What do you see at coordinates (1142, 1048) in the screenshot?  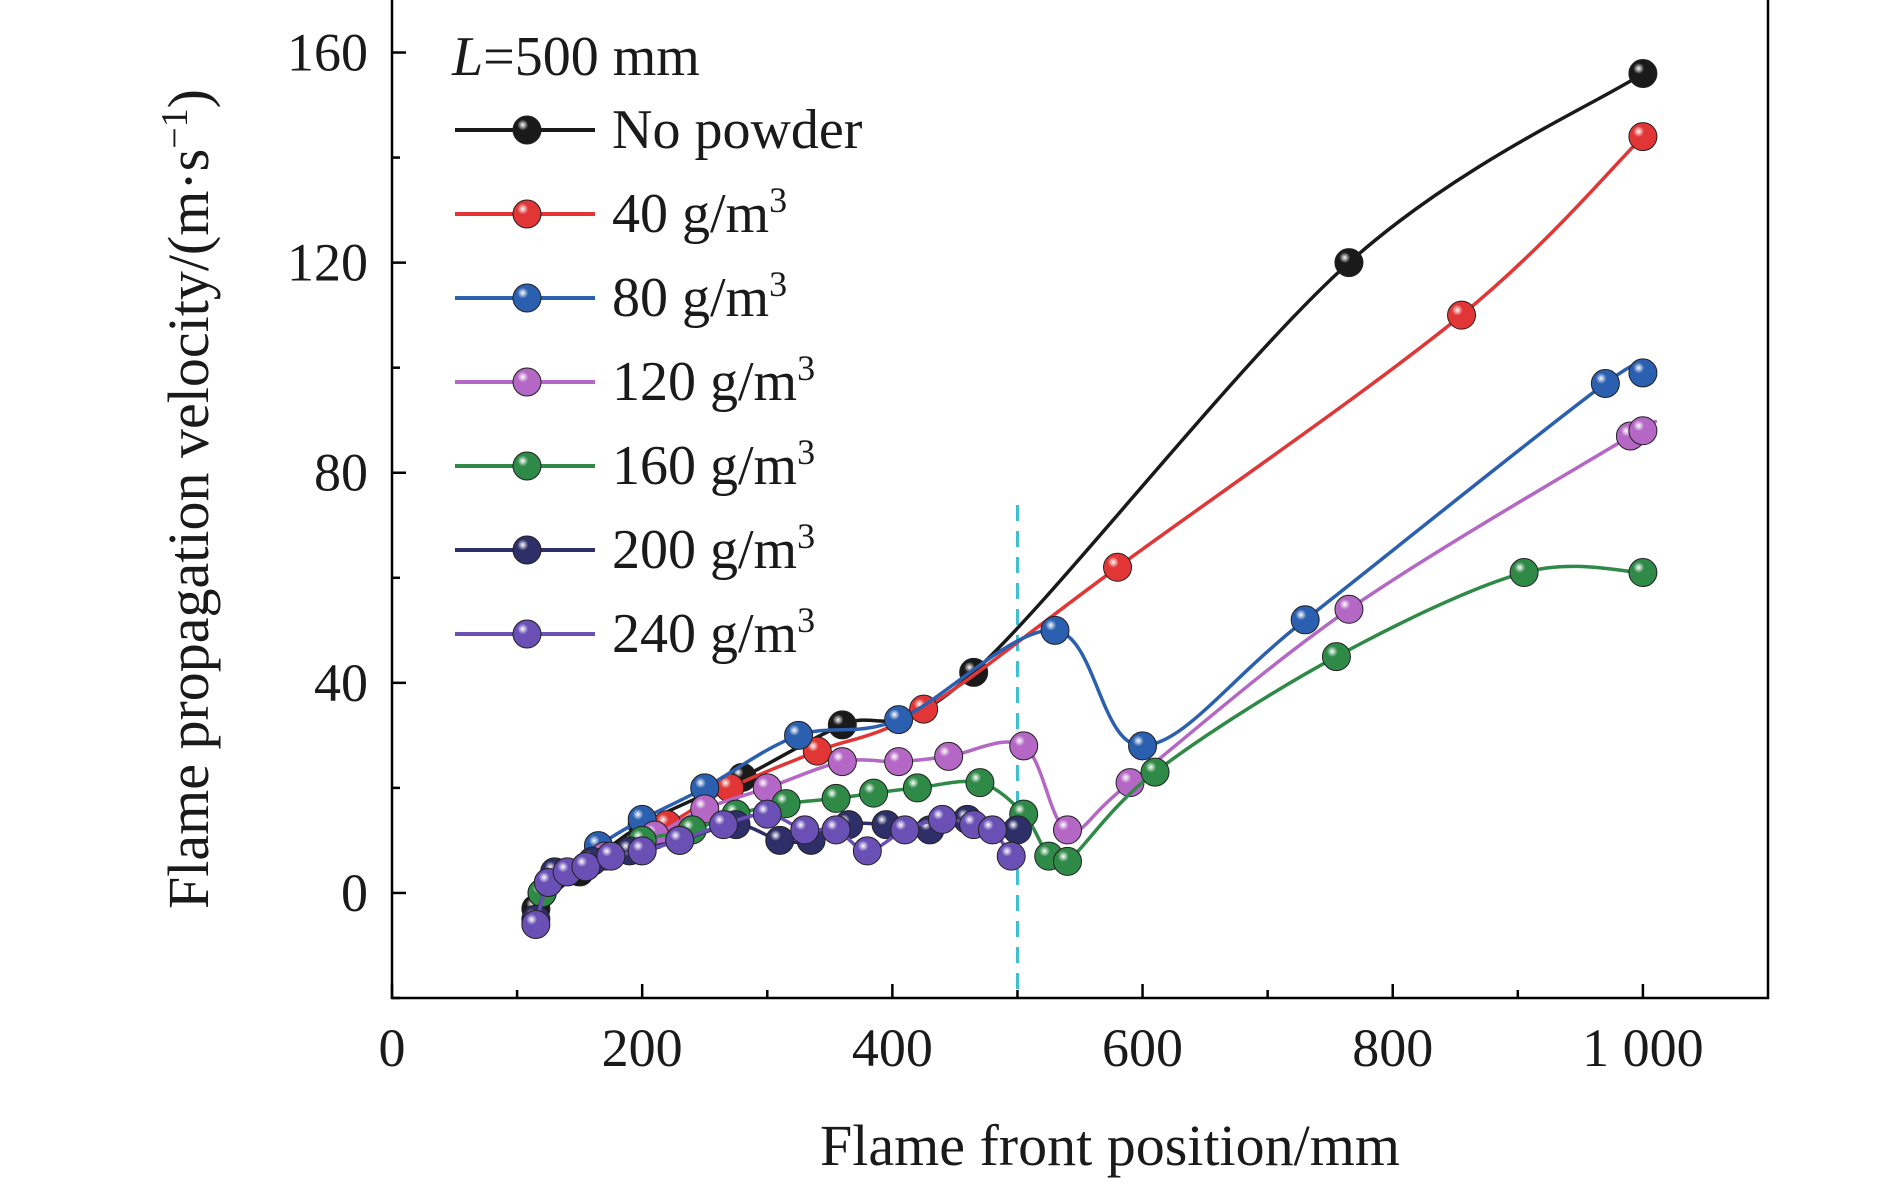 I see `x-tick-label: 600` at bounding box center [1142, 1048].